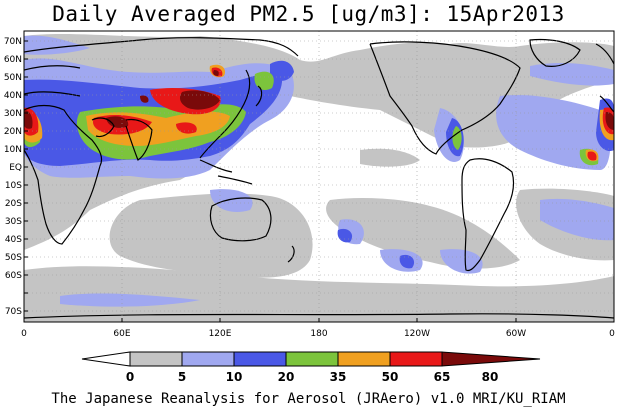  What do you see at coordinates (13, 204) in the screenshot?
I see `lat-label: 20S` at bounding box center [13, 204].